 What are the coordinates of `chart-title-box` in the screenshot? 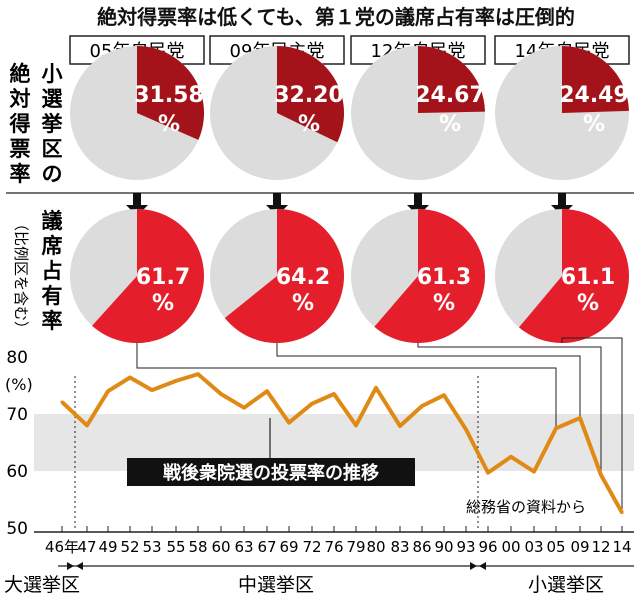 It's located at (271, 472).